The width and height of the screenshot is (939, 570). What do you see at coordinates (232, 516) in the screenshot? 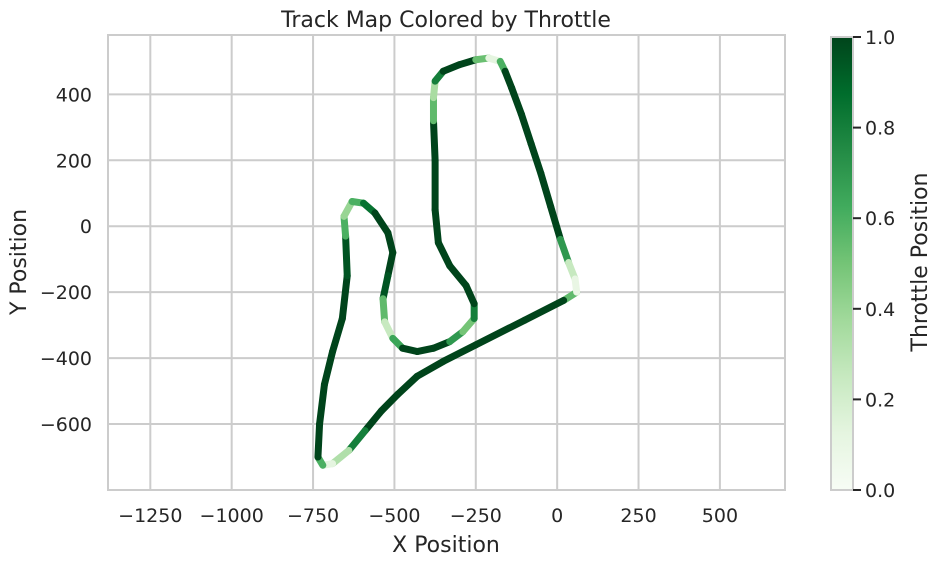
I see `x-tick-label: −1000` at bounding box center [232, 516].